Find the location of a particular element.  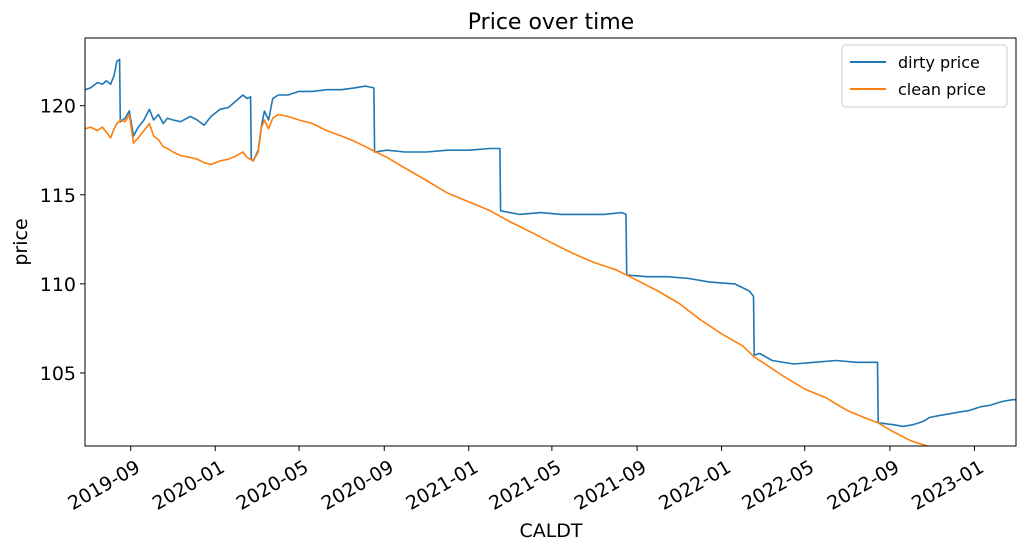

x-tick-label: 2021-05 is located at coordinates (525, 485).